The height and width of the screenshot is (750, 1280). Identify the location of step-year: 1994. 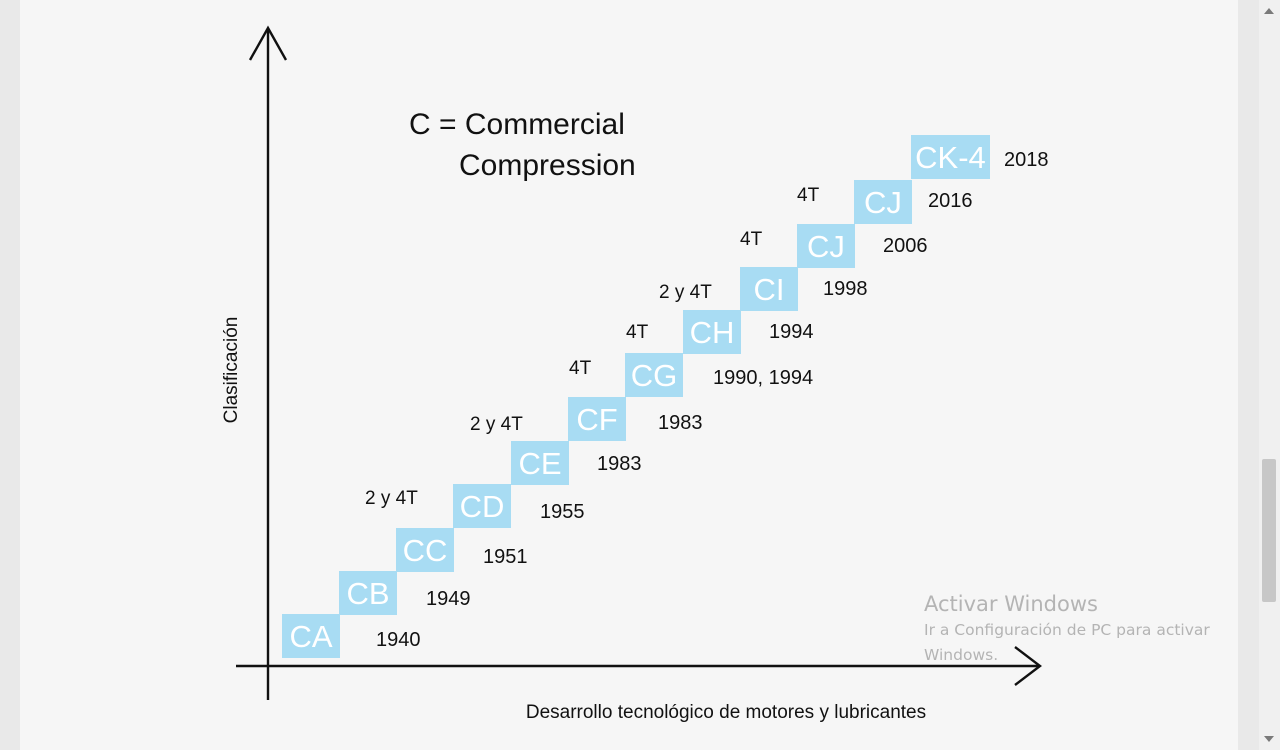
(791, 332).